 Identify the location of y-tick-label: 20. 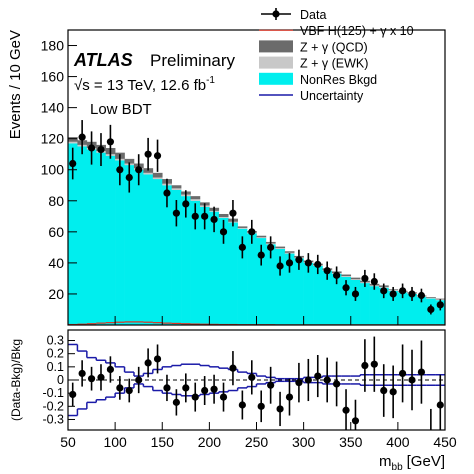
(56, 294).